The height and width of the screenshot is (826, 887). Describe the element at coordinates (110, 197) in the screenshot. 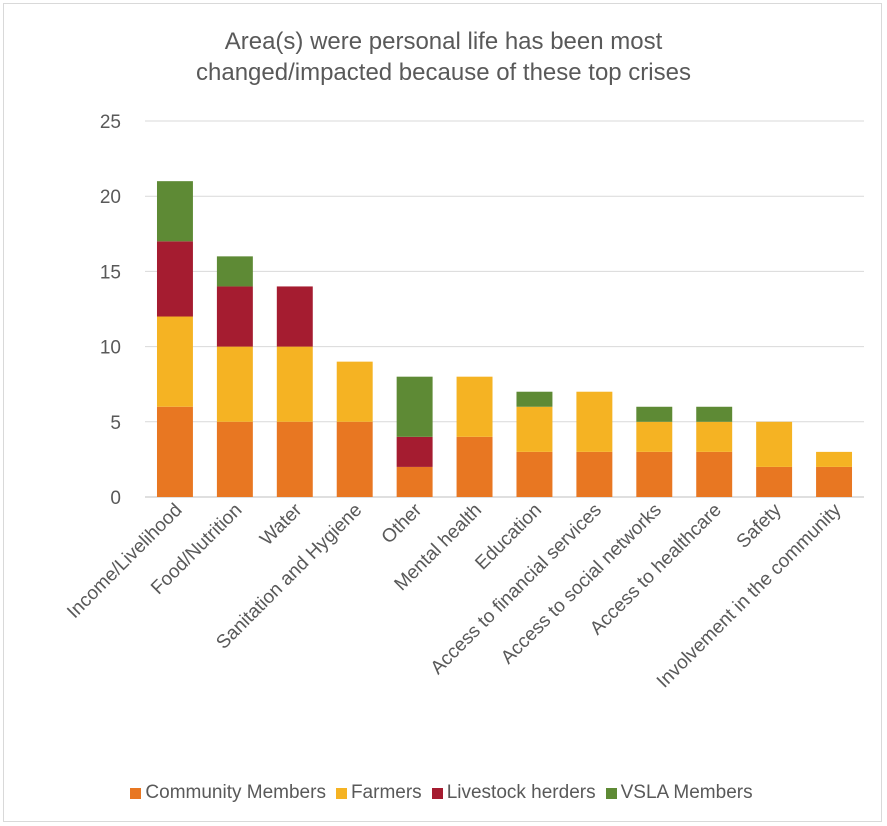

I see `y-tick-label: 20` at that location.